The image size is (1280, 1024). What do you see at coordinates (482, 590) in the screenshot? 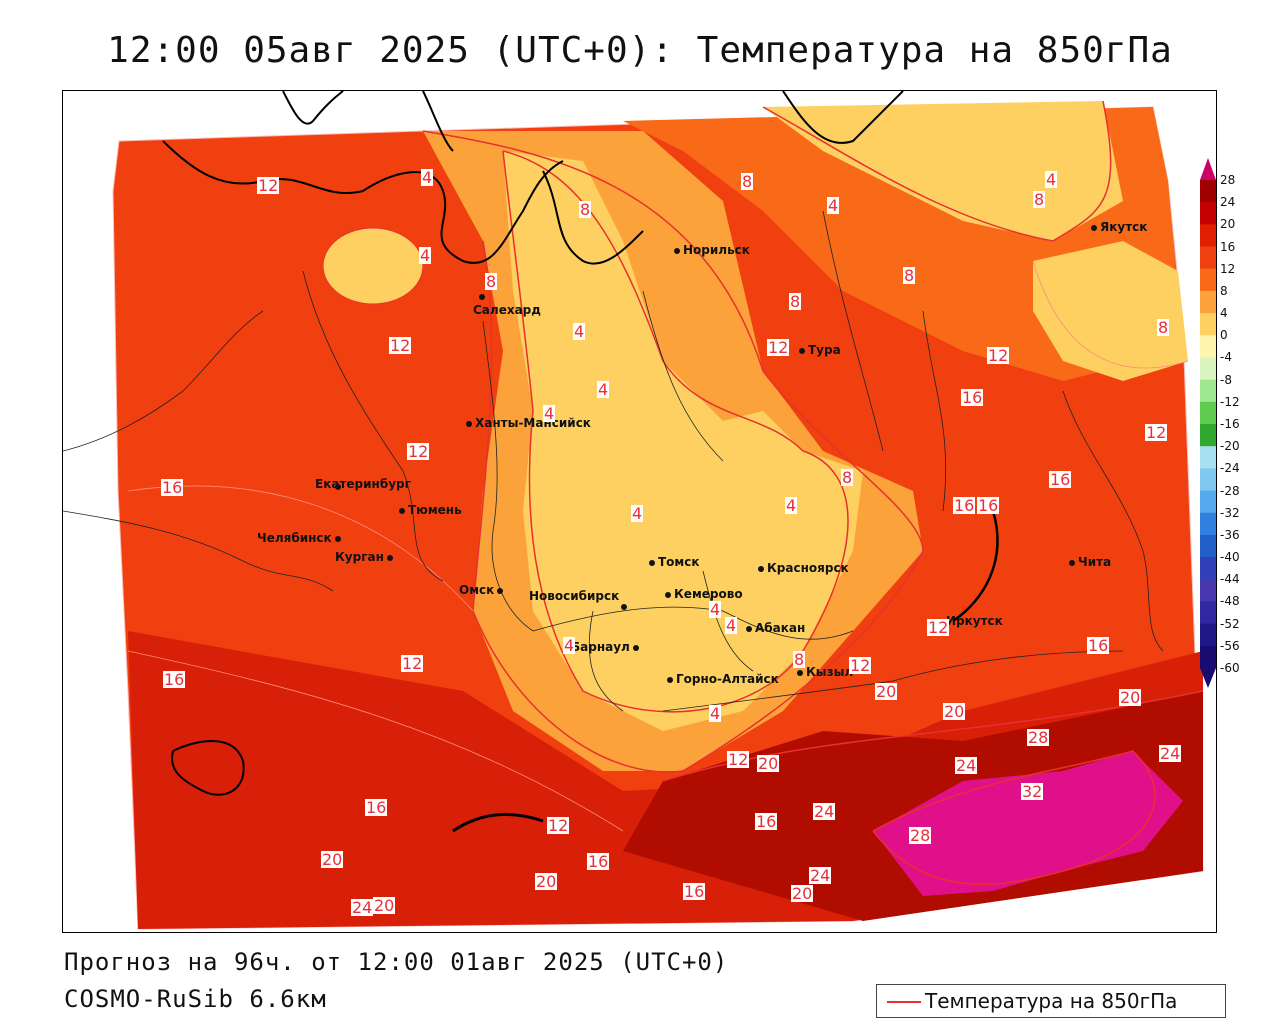
I see `city-omsk: Омск` at bounding box center [482, 590].